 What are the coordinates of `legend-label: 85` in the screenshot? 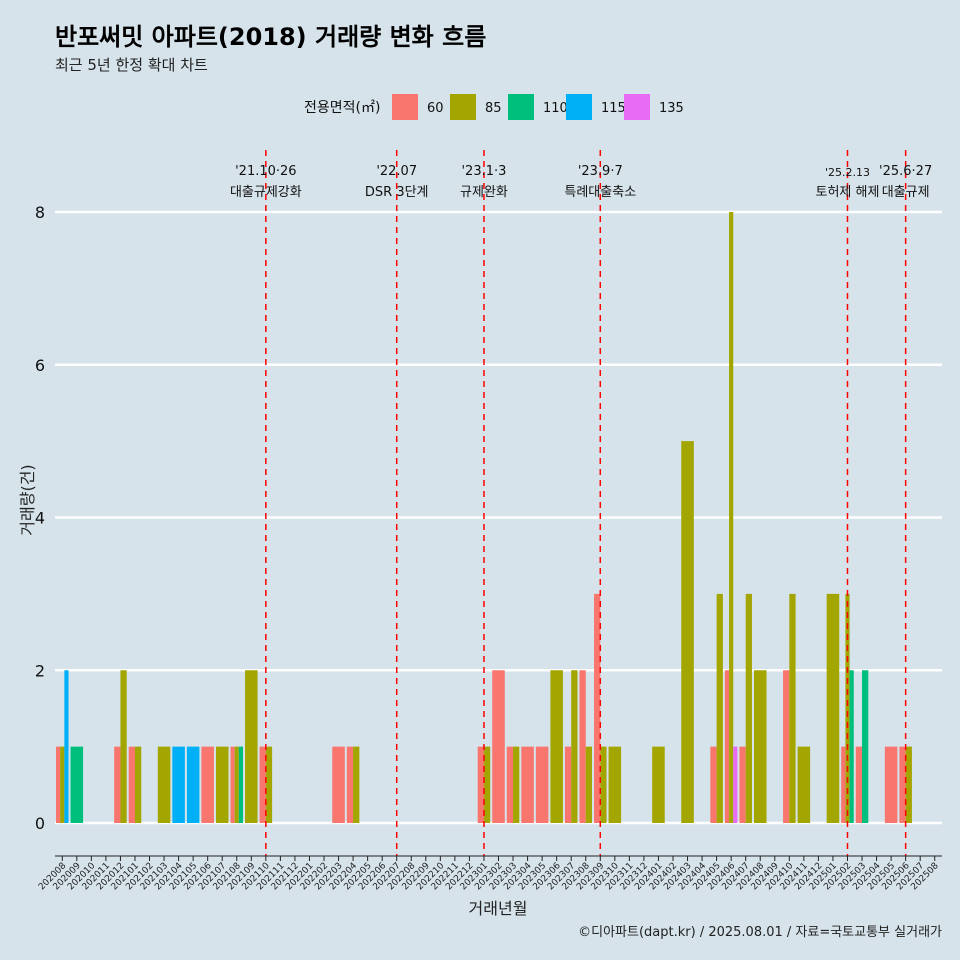 It's located at (493, 108).